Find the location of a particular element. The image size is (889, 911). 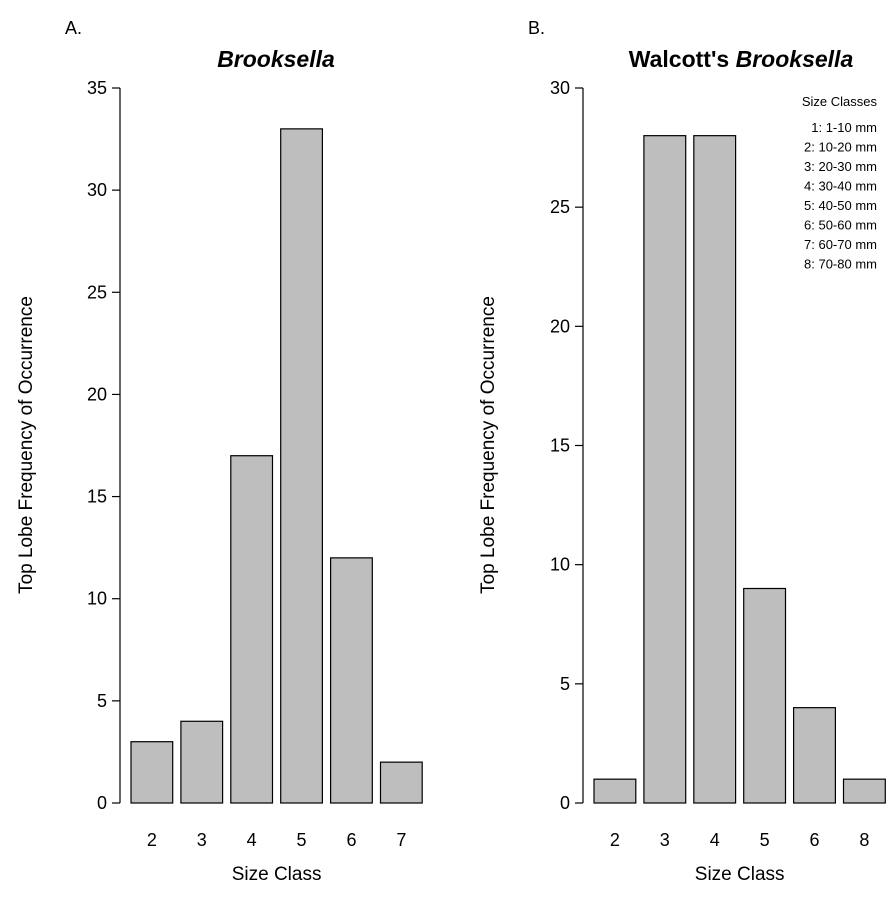

chart-title: Brooksella is located at coordinates (276, 59).